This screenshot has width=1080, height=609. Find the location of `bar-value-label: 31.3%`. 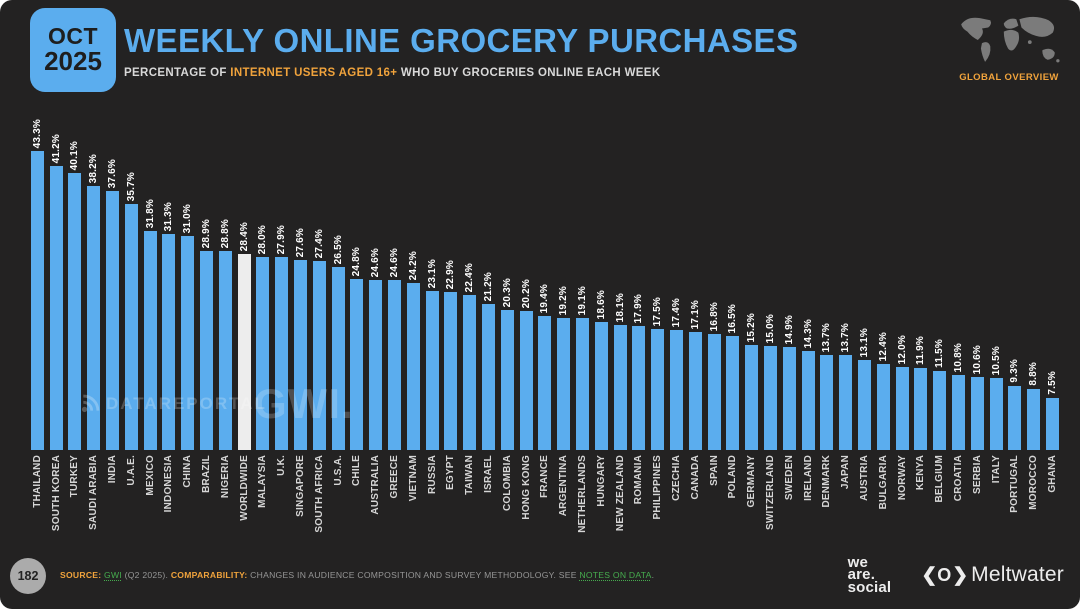

bar-value-label: 31.3% is located at coordinates (169, 216).